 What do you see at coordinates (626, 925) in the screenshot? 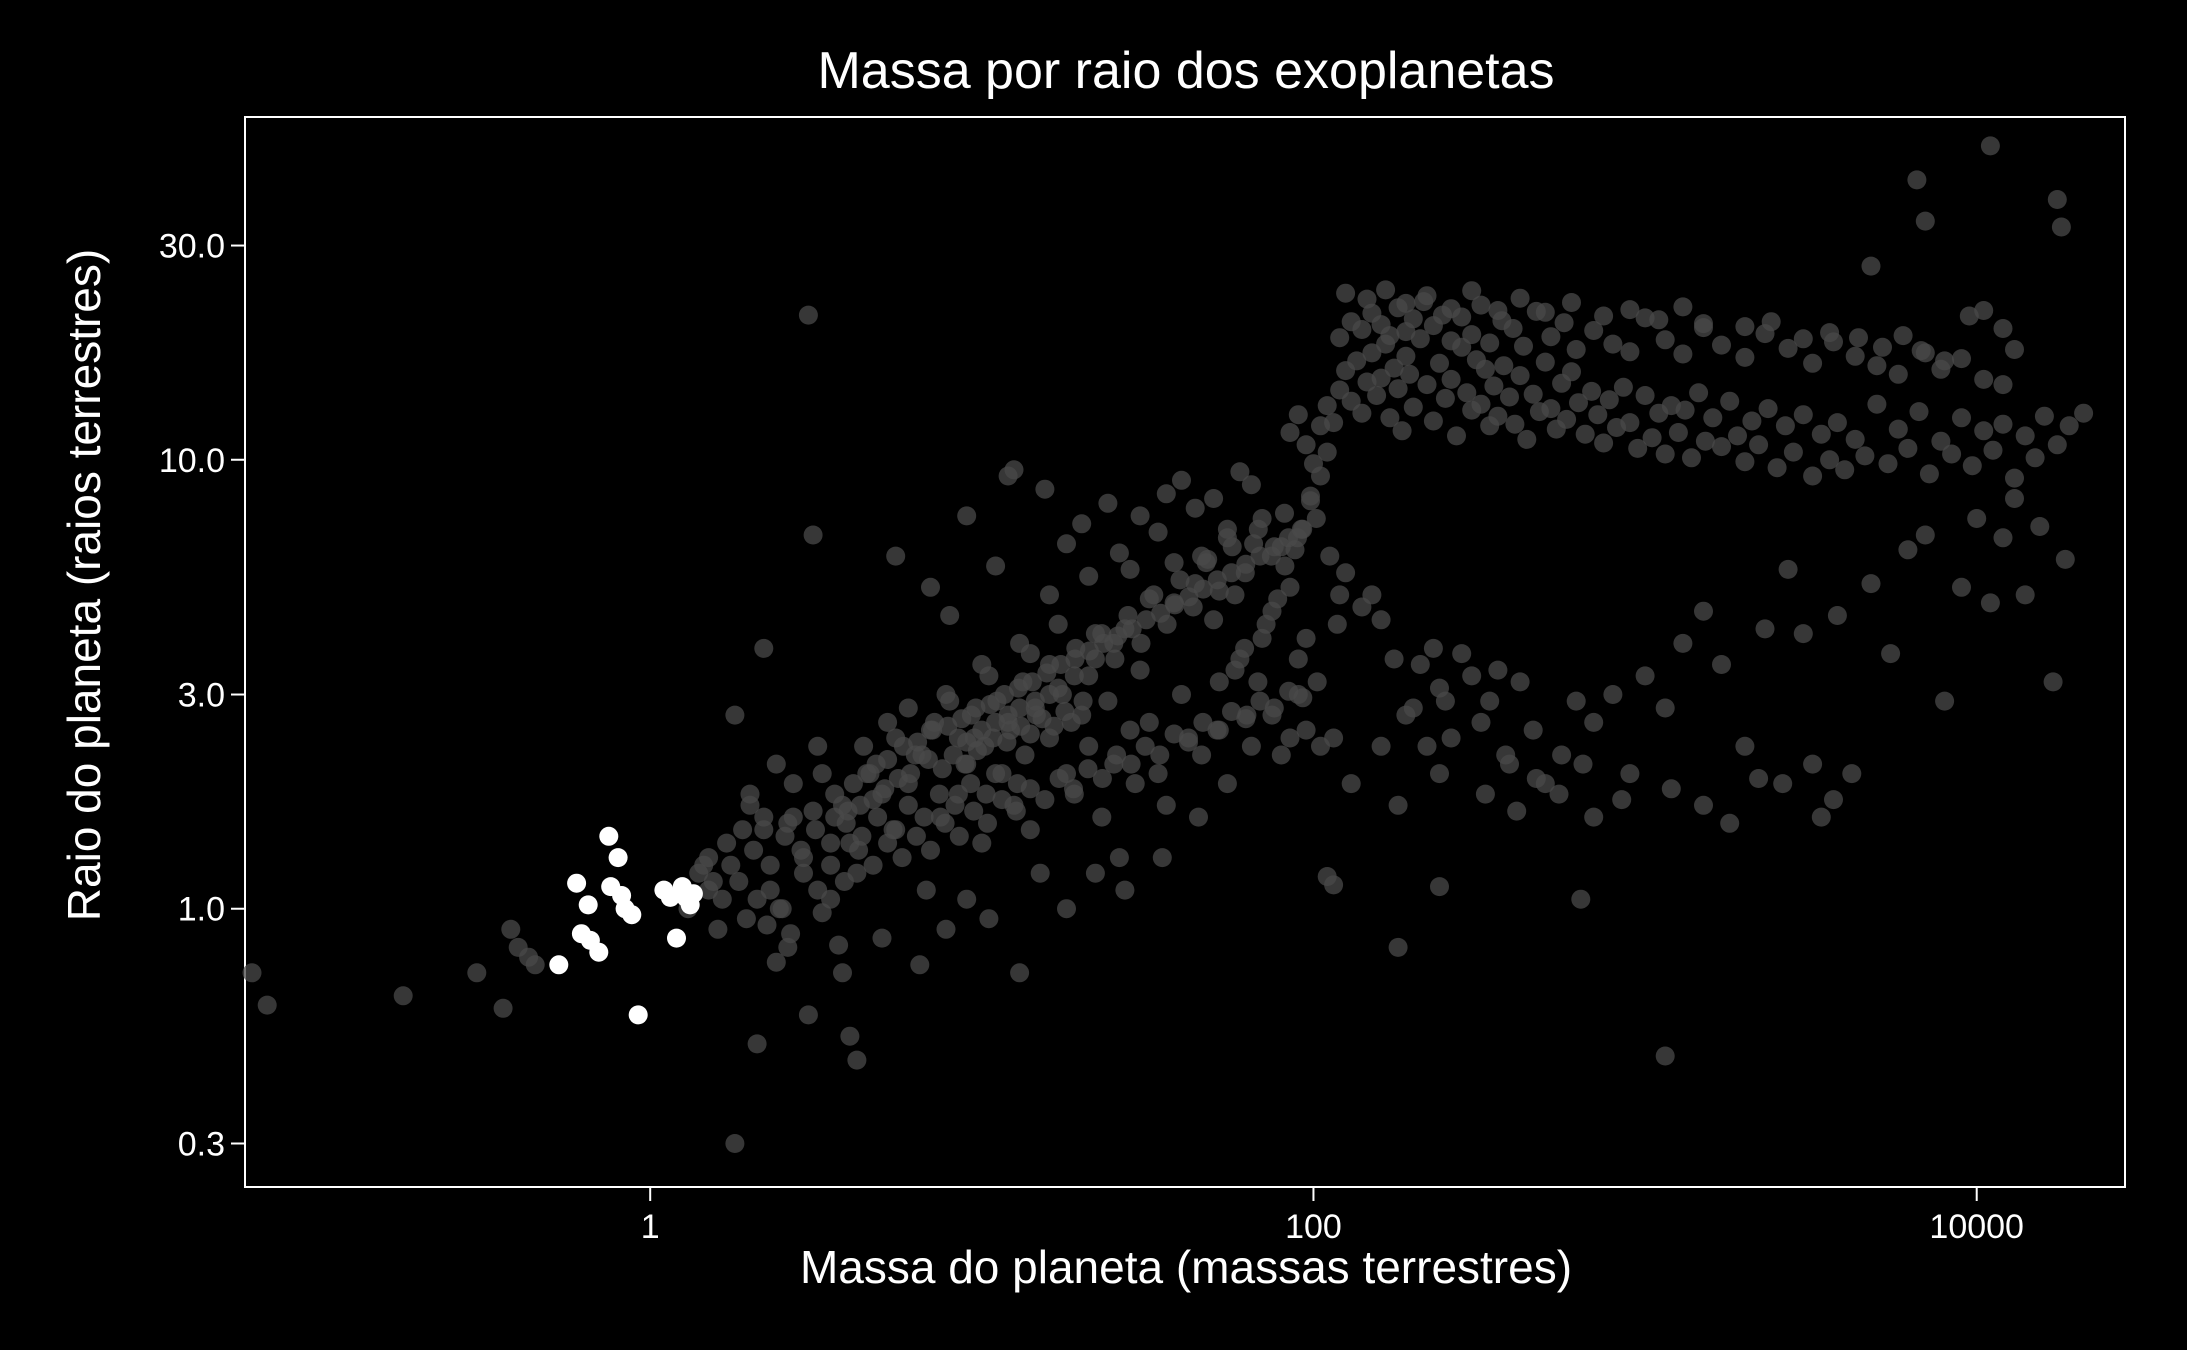
I see `series-highlighted` at bounding box center [626, 925].